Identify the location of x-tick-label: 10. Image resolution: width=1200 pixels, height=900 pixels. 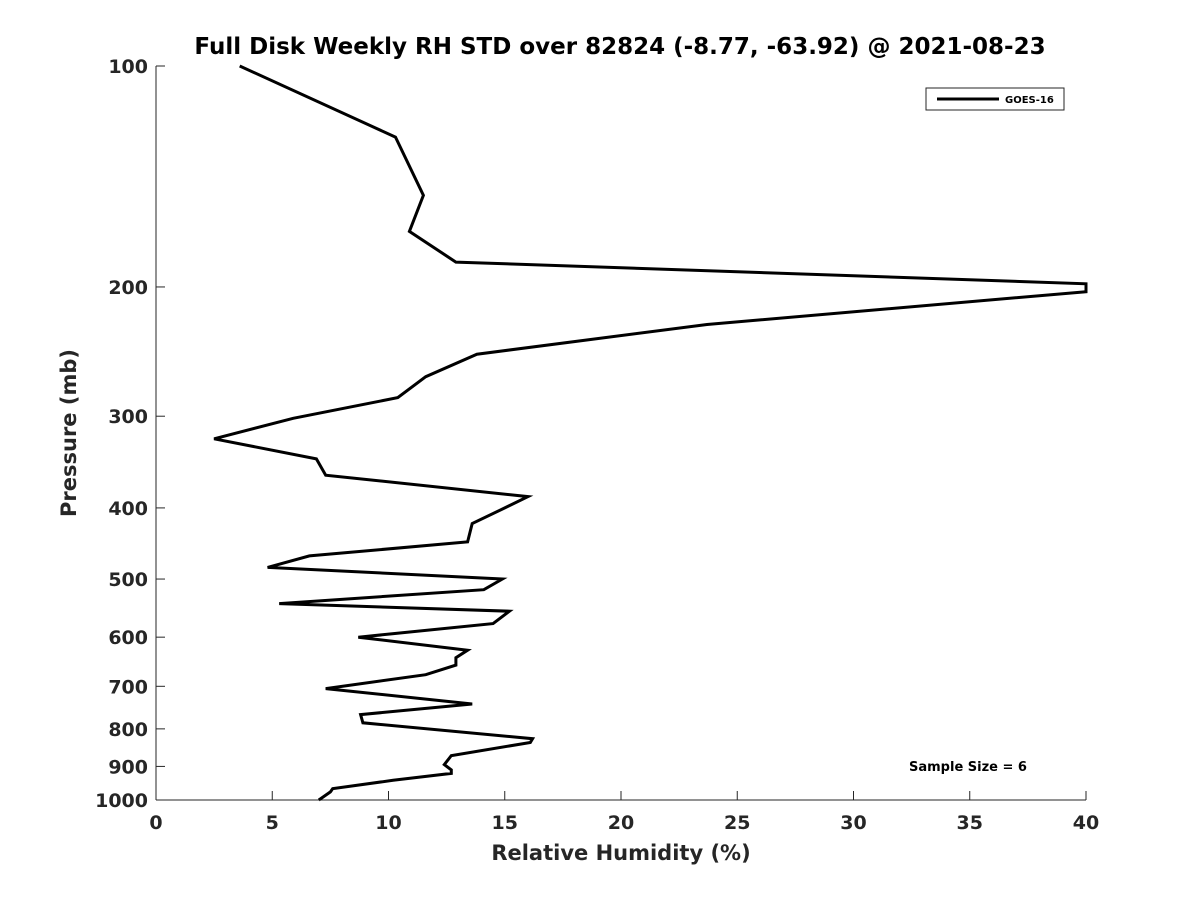
(388, 823).